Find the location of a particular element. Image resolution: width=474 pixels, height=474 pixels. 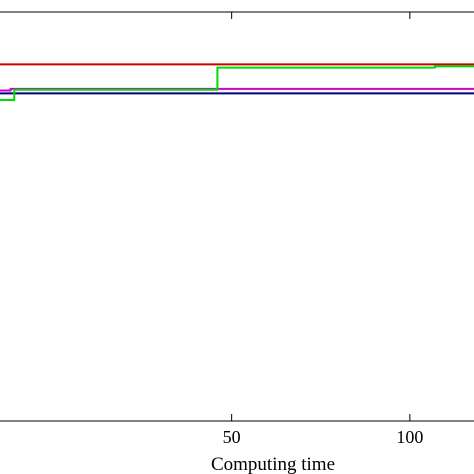

x-tick-label-0: 50 is located at coordinates (232, 437).